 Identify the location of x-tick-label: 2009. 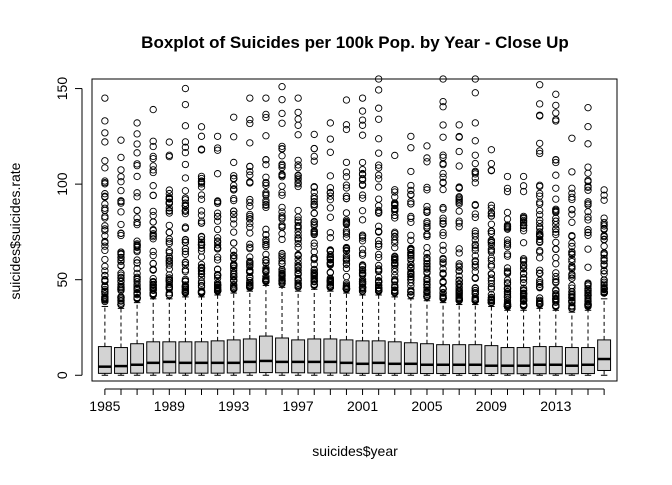
(491, 406).